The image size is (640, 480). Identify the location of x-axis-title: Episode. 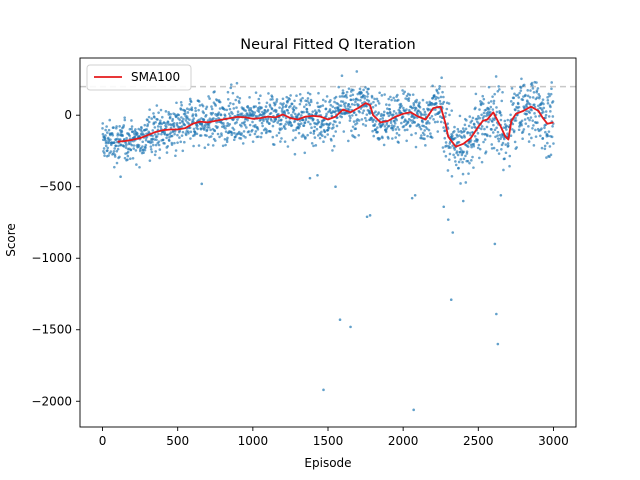
(327, 463).